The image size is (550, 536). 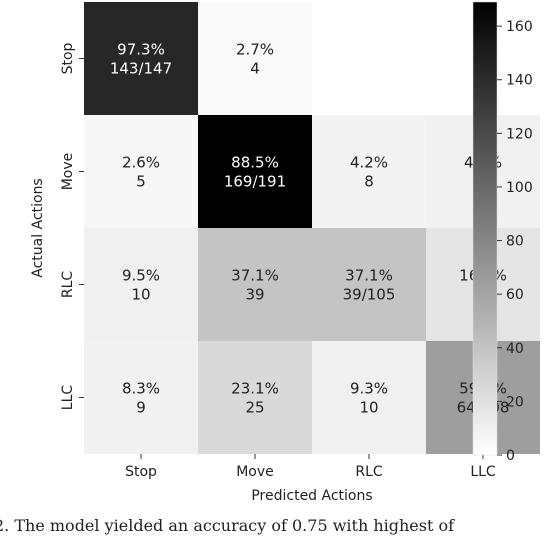 I want to click on cell-count-label: 5, so click(x=141, y=182).